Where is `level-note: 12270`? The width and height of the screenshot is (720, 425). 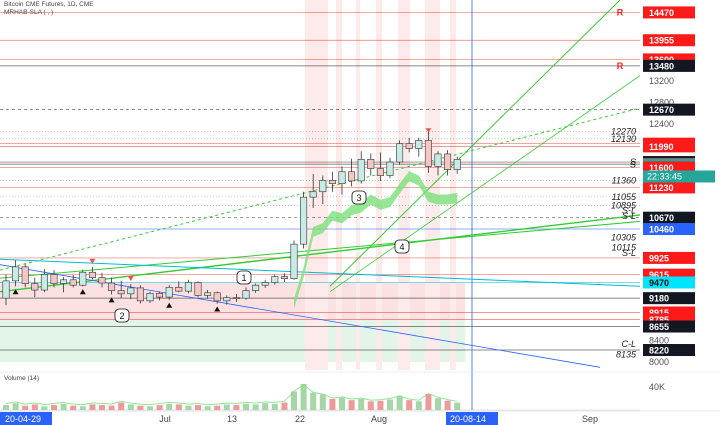
level-note: 12270 is located at coordinates (623, 131).